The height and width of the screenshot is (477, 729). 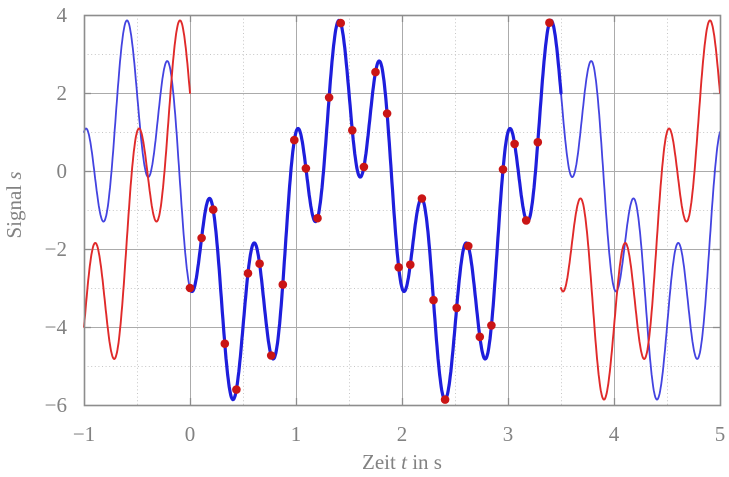 What do you see at coordinates (190, 434) in the screenshot?
I see `x-tick-label: 0` at bounding box center [190, 434].